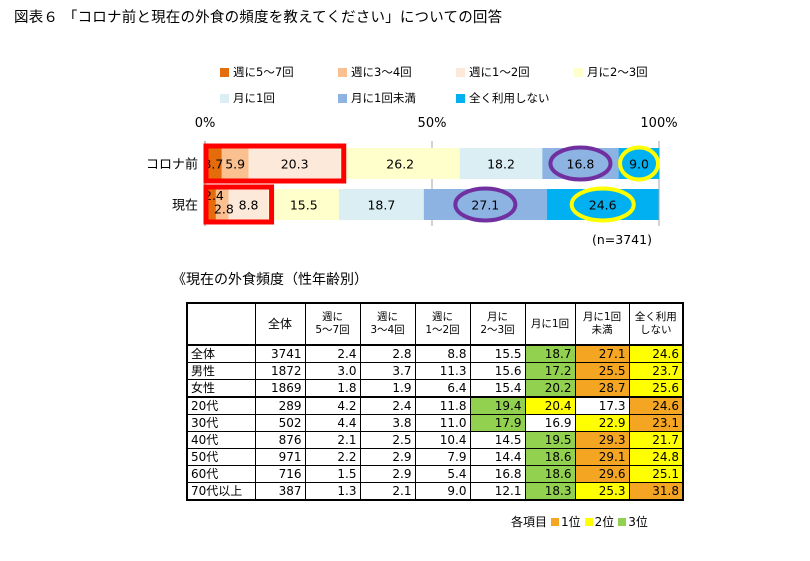  I want to click on legend-item: 月に1回, so click(247, 98).